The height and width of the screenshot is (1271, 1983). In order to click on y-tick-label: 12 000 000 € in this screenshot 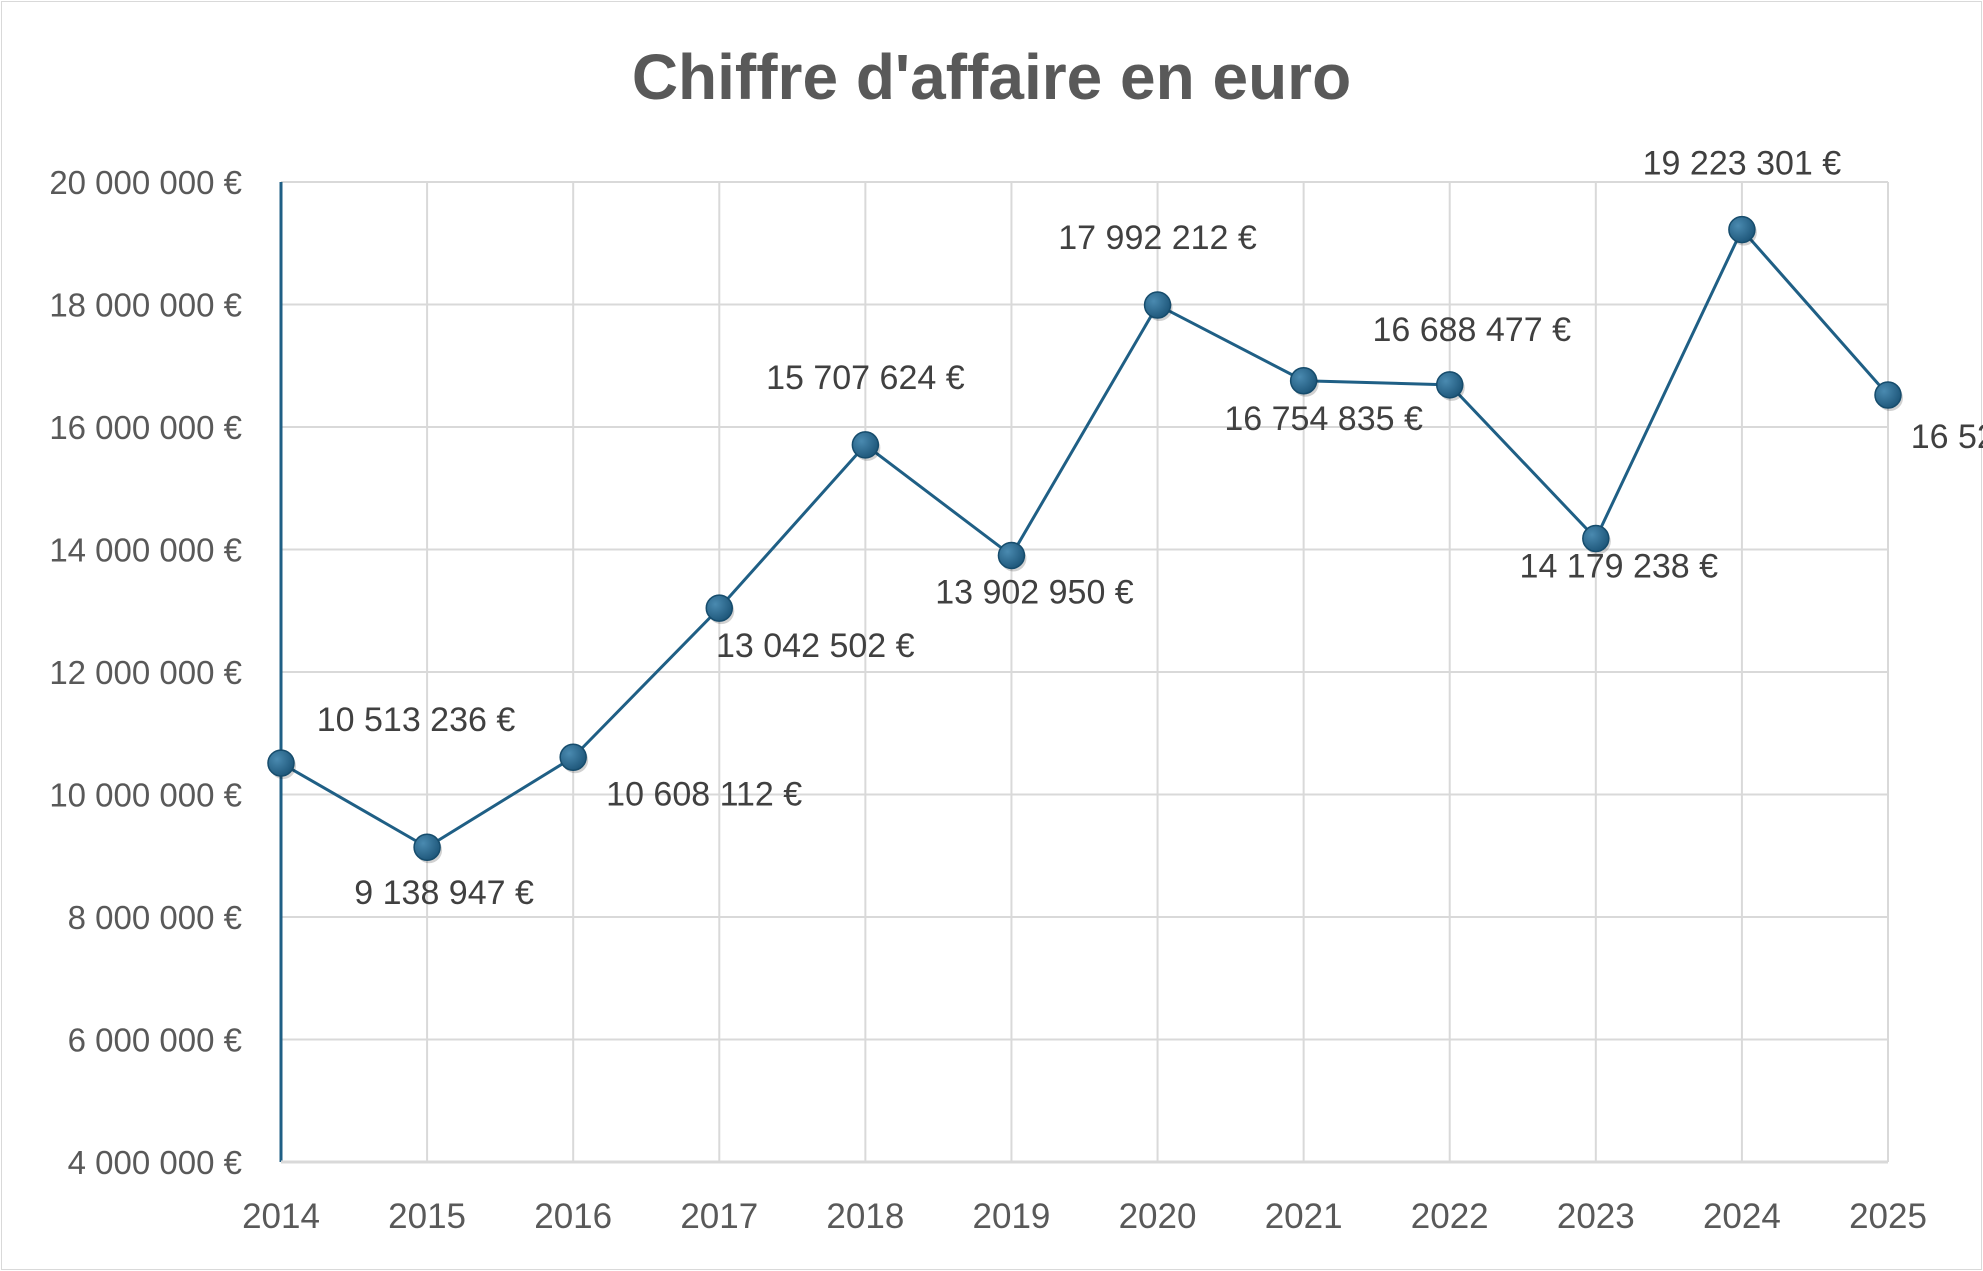, I will do `click(145, 672)`.